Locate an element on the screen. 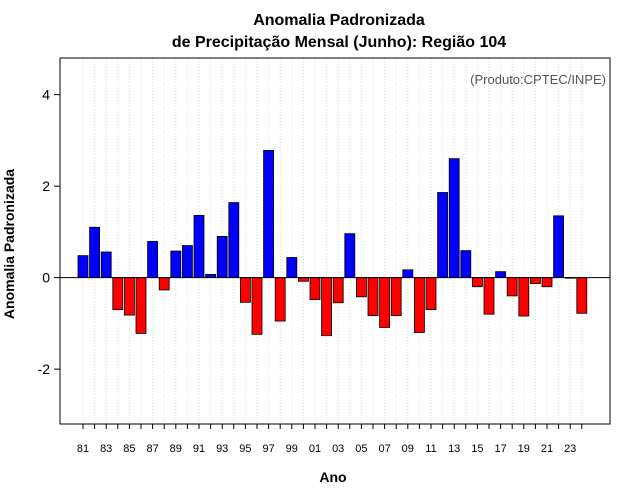 This screenshot has width=640, height=500. bar-1997 is located at coordinates (269, 214).